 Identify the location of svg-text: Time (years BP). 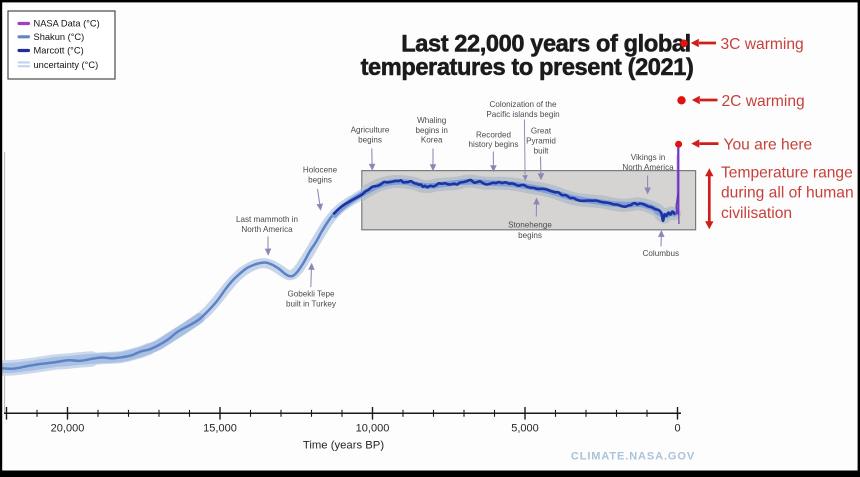
(343, 446).